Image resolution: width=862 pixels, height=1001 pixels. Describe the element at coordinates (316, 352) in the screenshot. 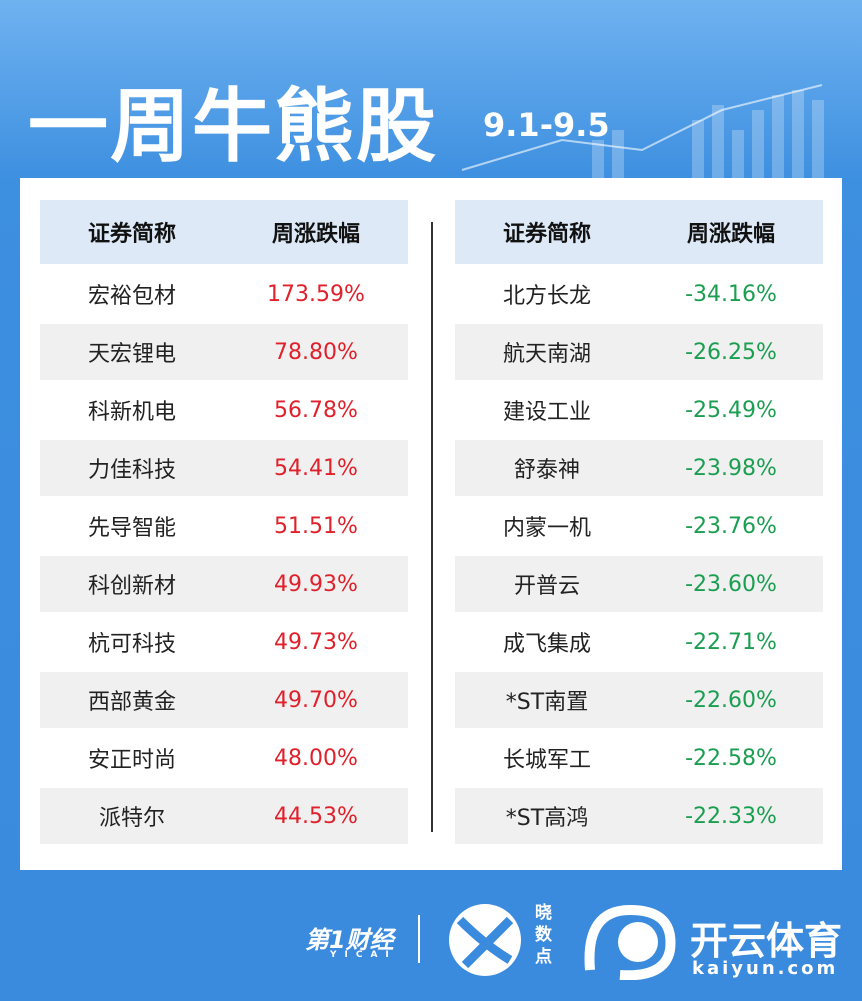

I see `change-cell: 78.80%` at that location.